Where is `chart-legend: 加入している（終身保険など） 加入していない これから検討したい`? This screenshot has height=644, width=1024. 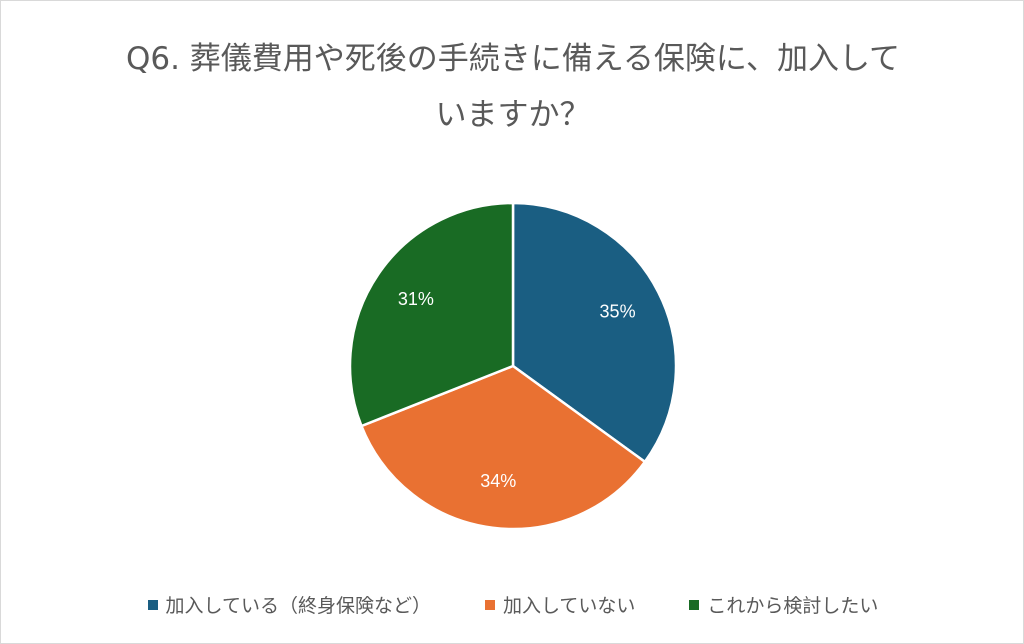 chart-legend: 加入している（終身保険など） 加入していない これから検討したい is located at coordinates (512, 604).